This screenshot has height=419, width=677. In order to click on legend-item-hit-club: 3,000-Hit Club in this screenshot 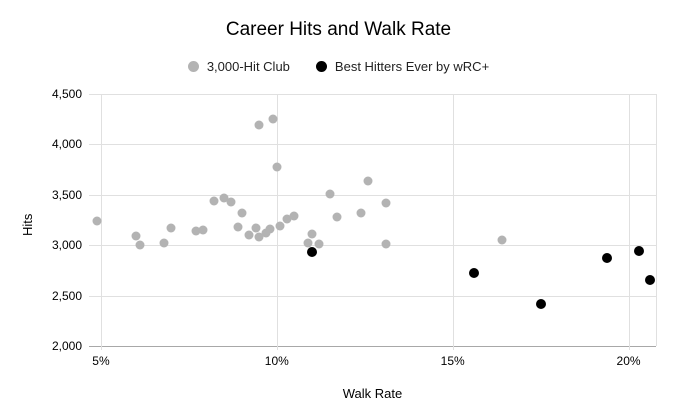, I will do `click(238, 66)`.